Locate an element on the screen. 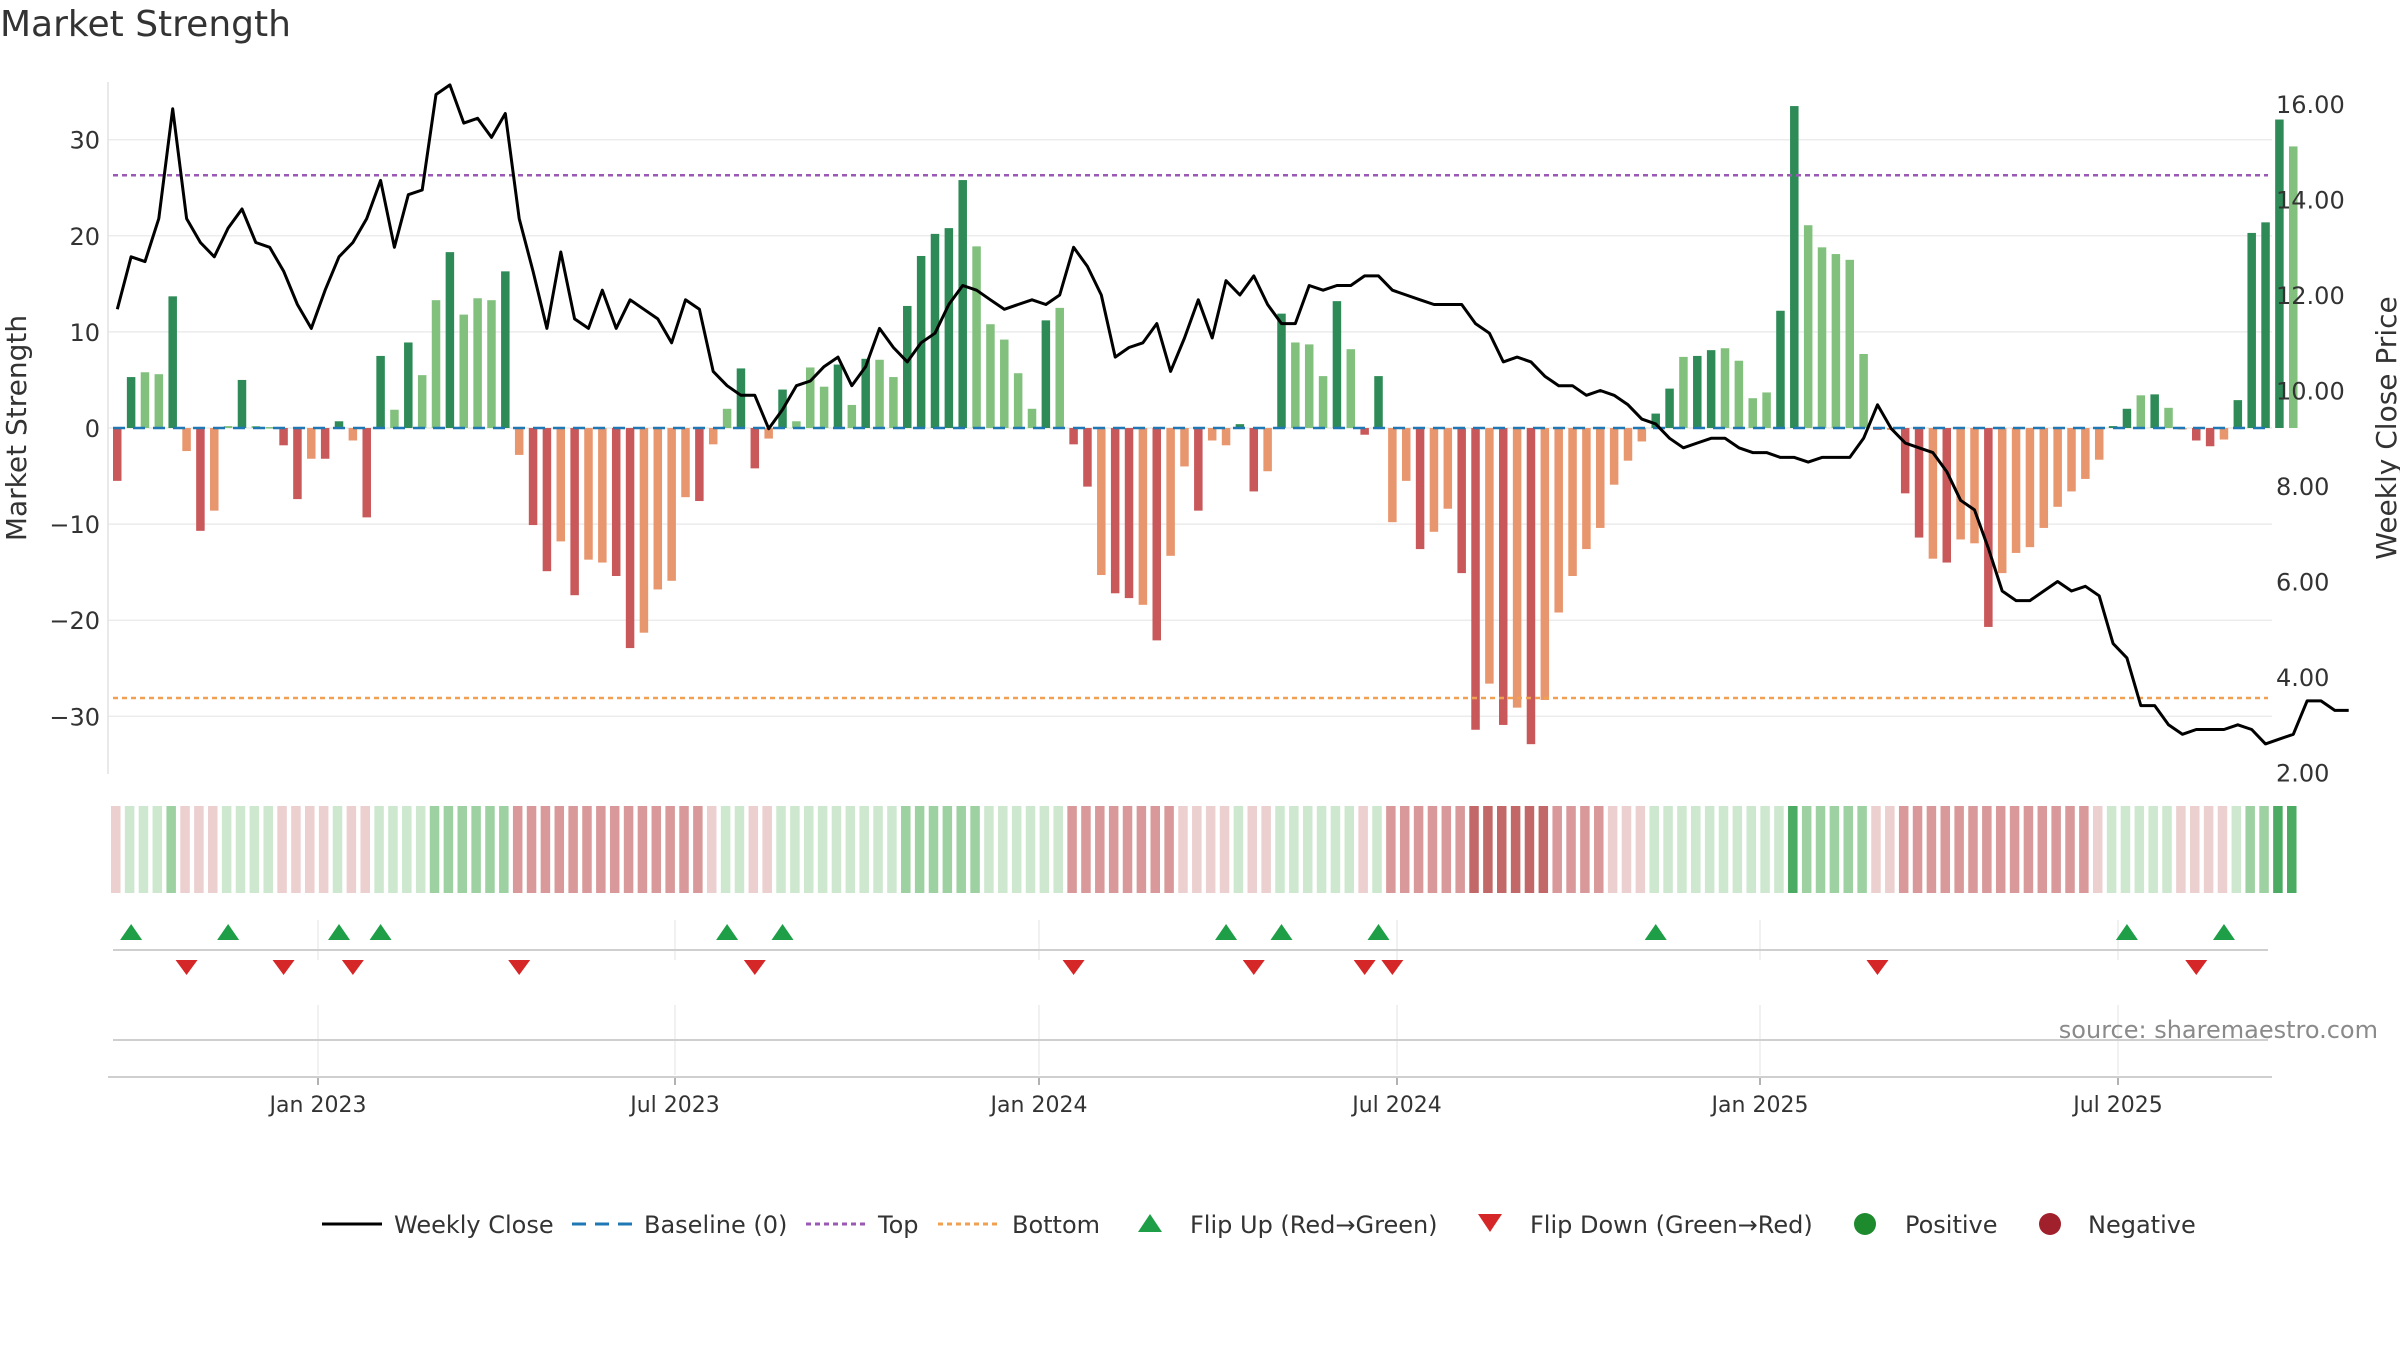 This screenshot has width=2400, height=1350. legend-swatch-flip-down is located at coordinates (1490, 1223).